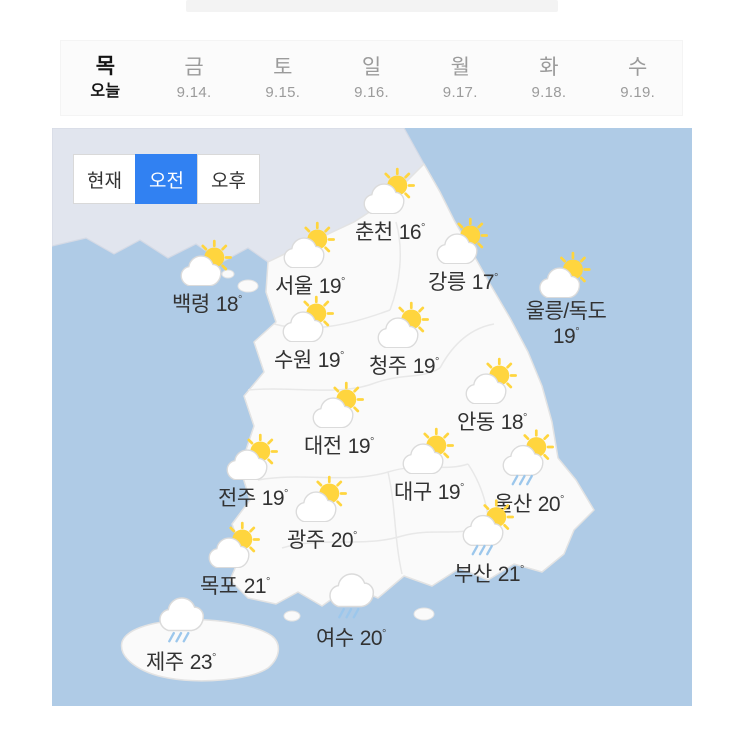  I want to click on day-date: 9.18., so click(549, 92).